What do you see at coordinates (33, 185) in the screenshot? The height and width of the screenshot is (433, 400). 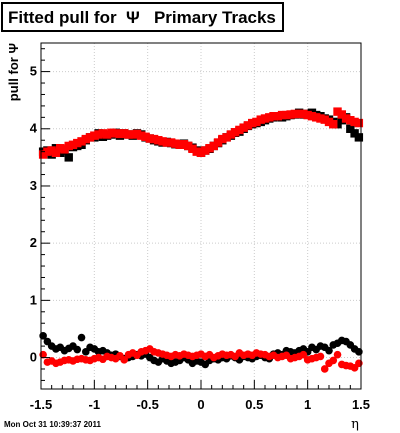 I see `y-tick-label: 3` at bounding box center [33, 185].